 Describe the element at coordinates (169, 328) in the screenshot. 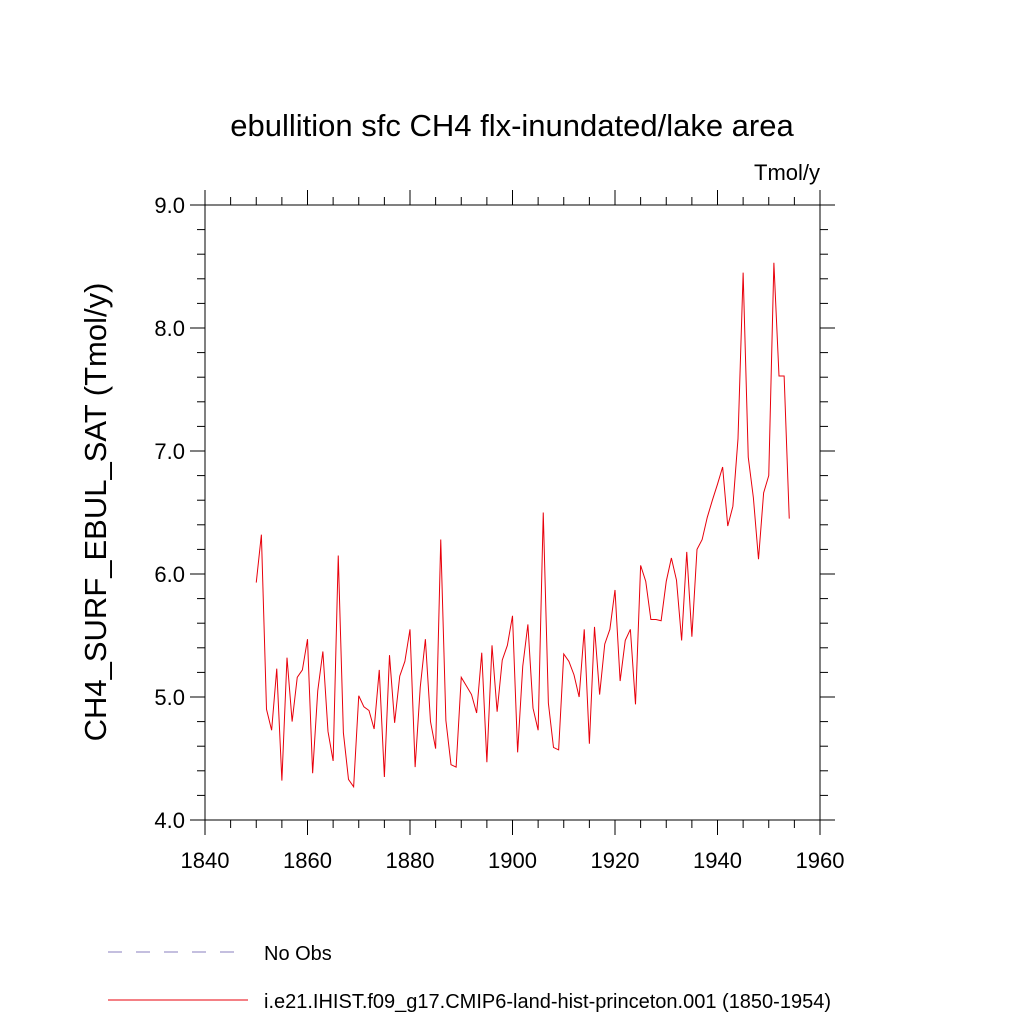

I see `y-tick-label: 8.0` at that location.